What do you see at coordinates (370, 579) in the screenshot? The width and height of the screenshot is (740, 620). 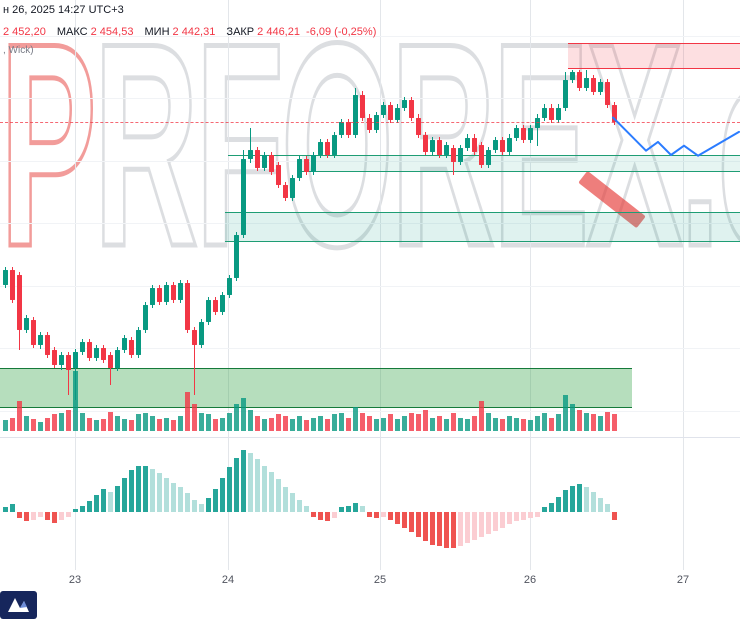 I see `time-axis: 23 24 25 26 27` at bounding box center [370, 579].